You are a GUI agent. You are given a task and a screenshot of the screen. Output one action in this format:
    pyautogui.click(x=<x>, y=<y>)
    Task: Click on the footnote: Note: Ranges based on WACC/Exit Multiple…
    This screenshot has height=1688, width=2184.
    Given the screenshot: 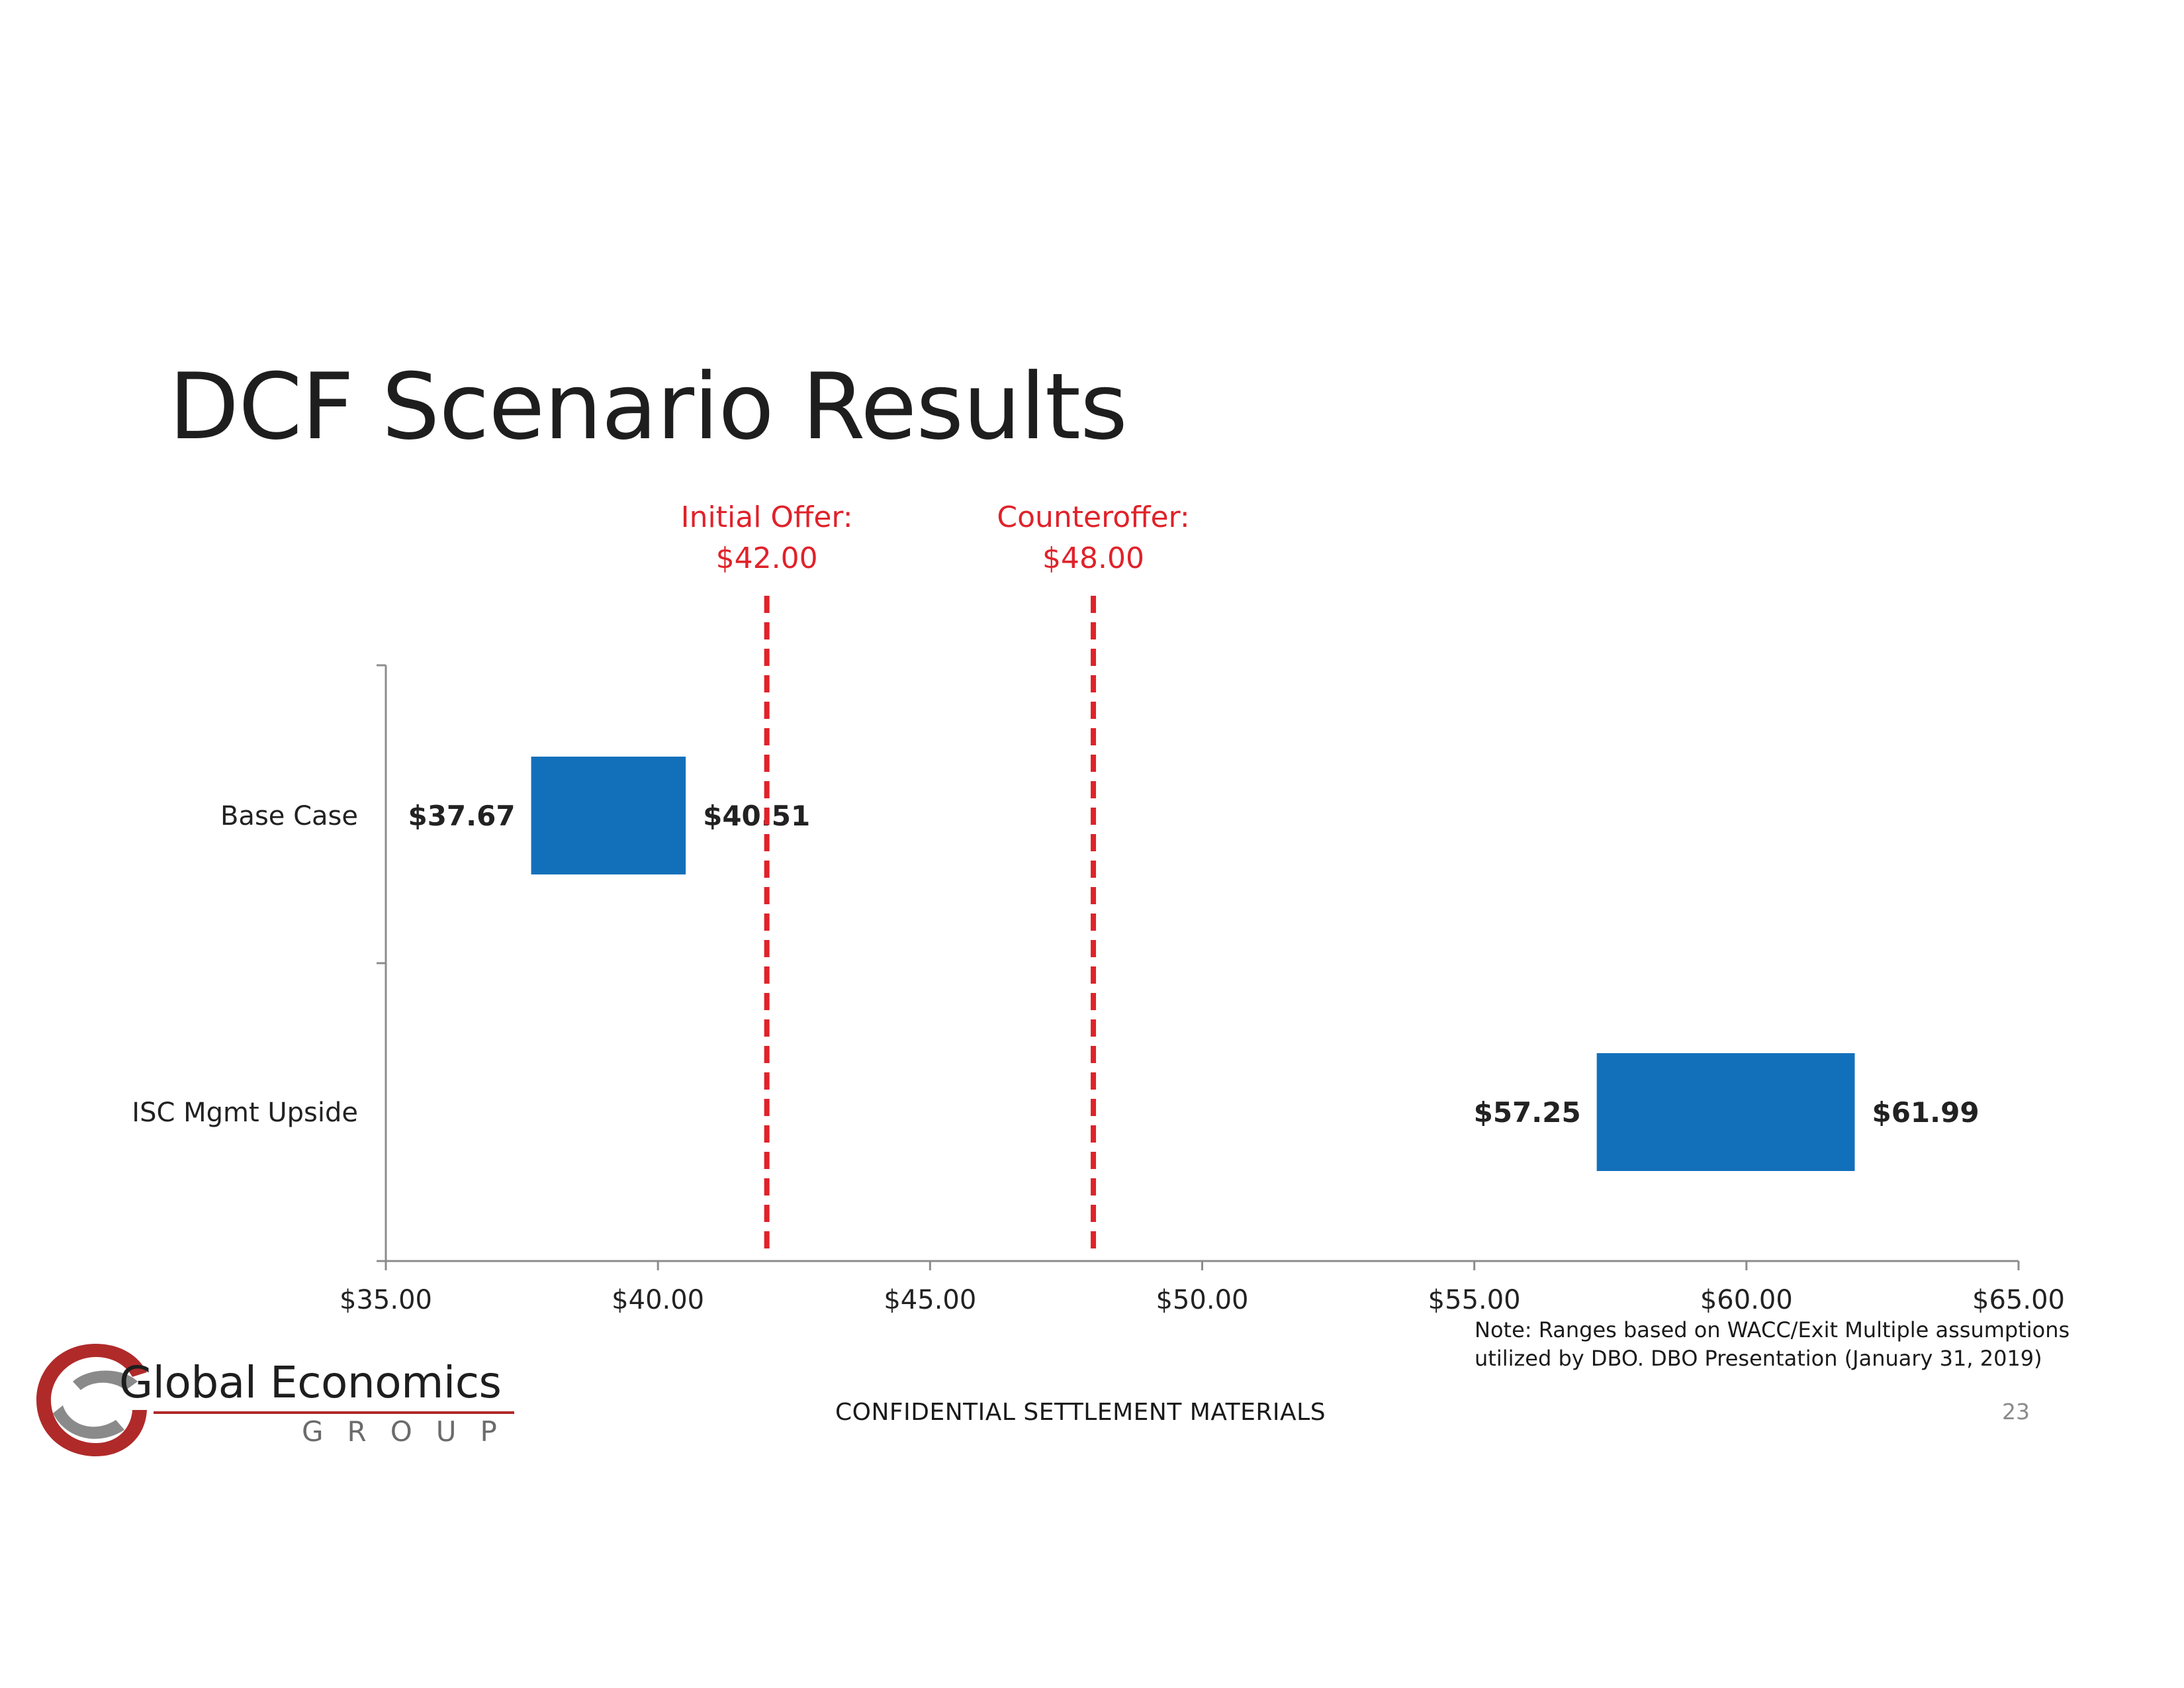 What is the action you would take?
    pyautogui.click(x=1772, y=1344)
    